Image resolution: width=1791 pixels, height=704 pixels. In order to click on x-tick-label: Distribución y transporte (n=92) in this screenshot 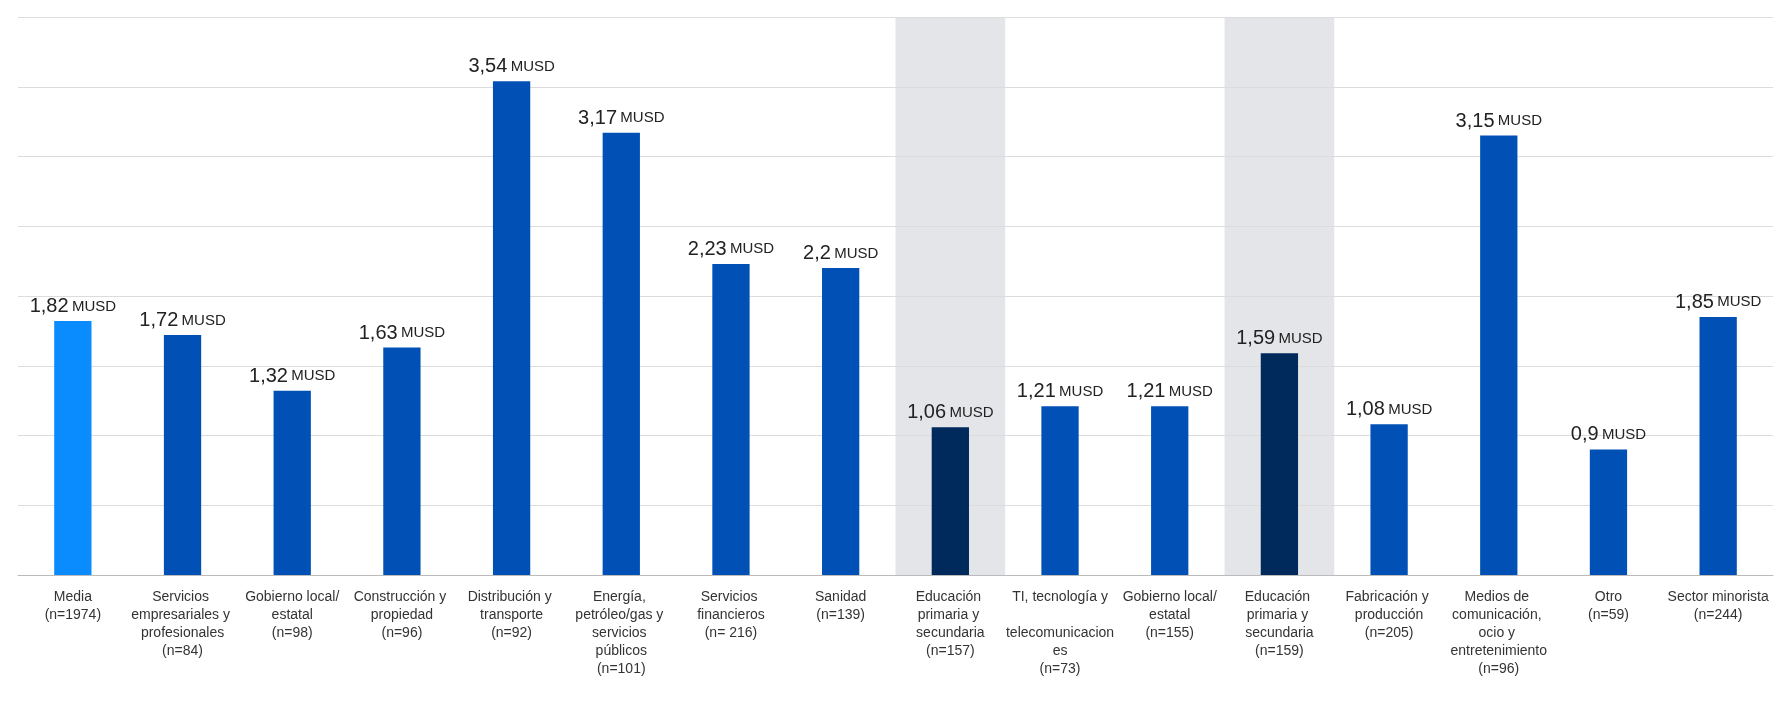, I will do `click(511, 614)`.